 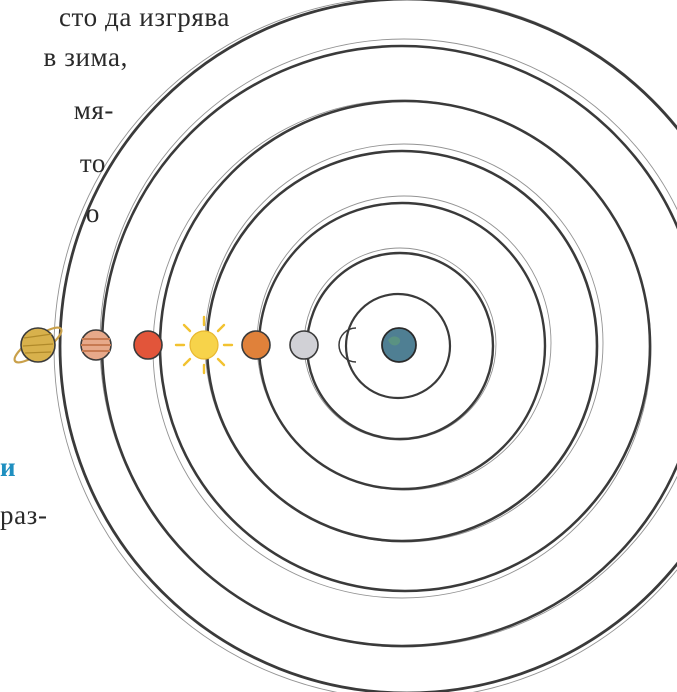 I want to click on highlighted-text-fragment: и, so click(x=8, y=467).